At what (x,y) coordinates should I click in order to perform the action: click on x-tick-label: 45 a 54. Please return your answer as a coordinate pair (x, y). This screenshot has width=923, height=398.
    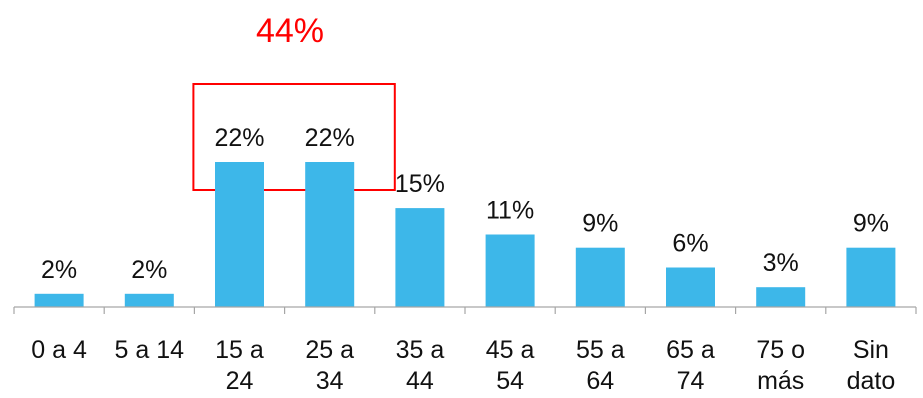
    Looking at the image, I should click on (510, 365).